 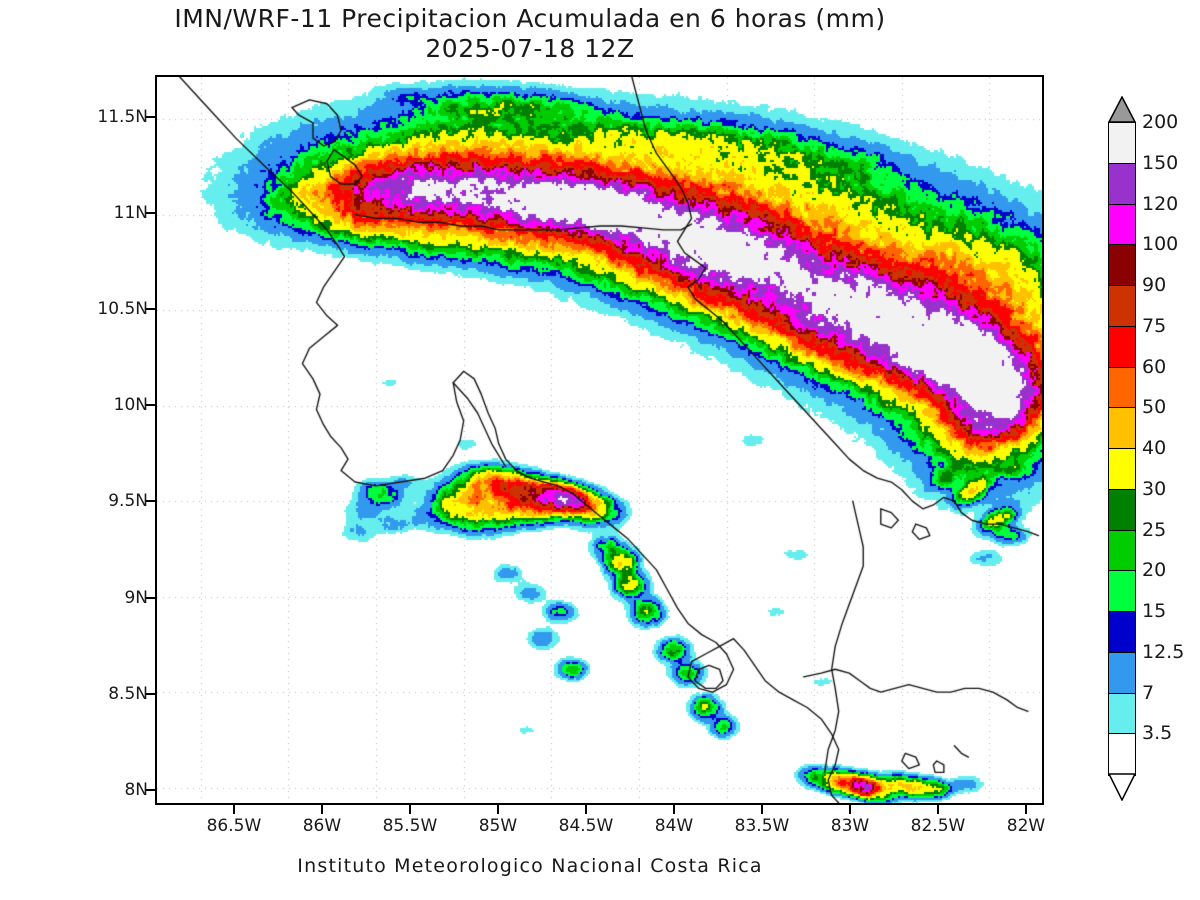 What do you see at coordinates (322, 826) in the screenshot?
I see `x-axis-tick-label: 86W` at bounding box center [322, 826].